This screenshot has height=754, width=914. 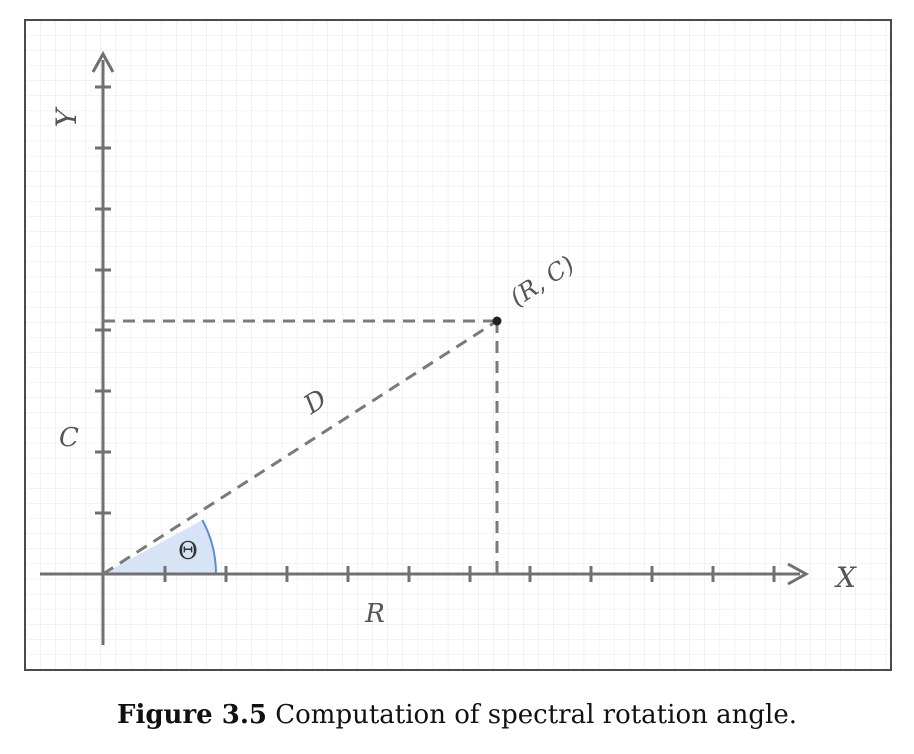 I want to click on y-axis-label: Y, so click(x=66, y=116).